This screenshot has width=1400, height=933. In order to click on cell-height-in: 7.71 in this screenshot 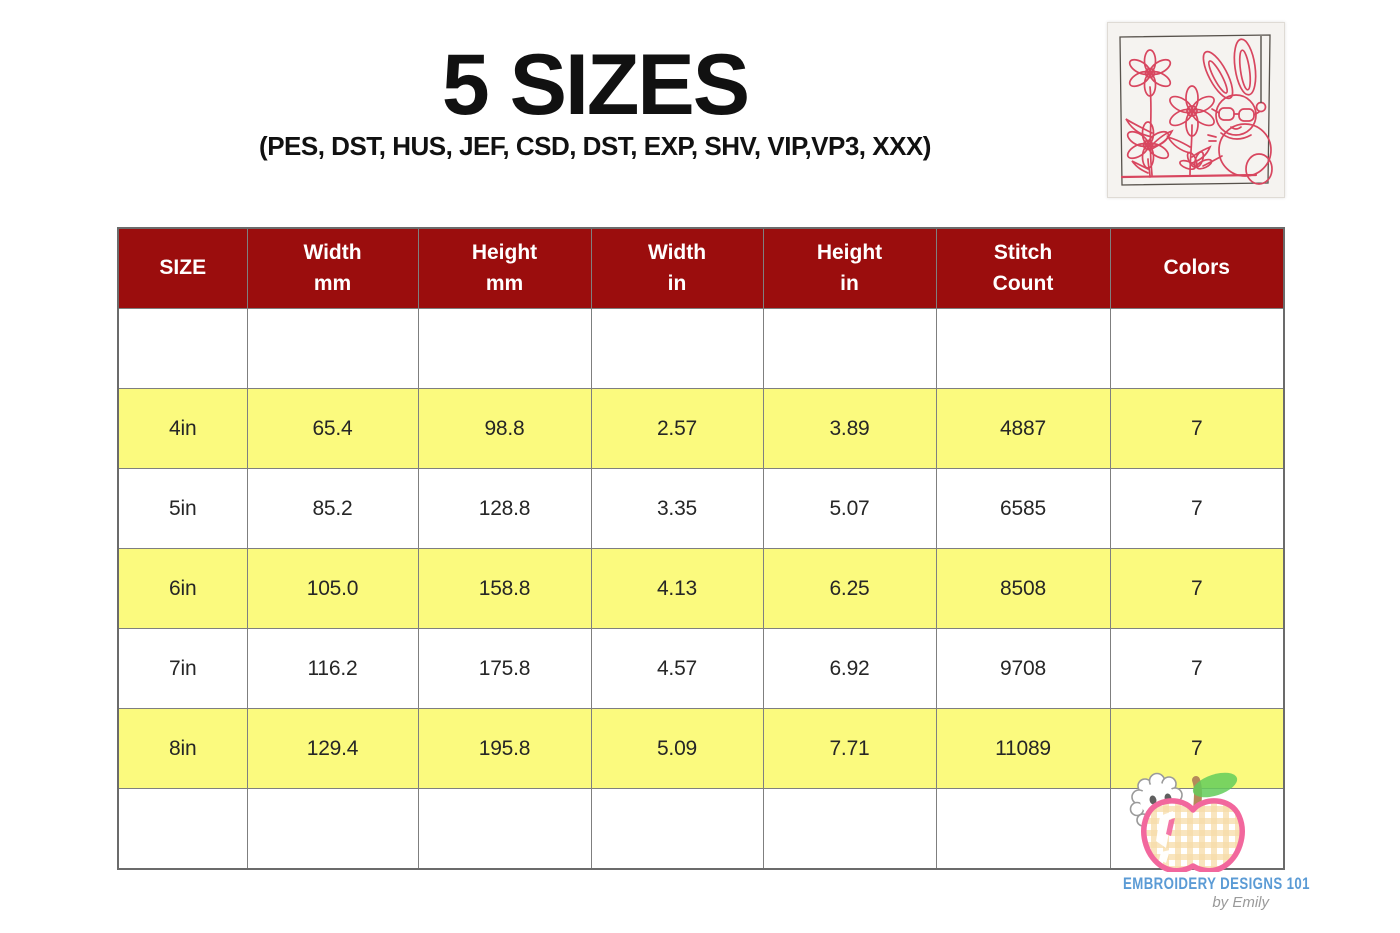, I will do `click(849, 748)`.